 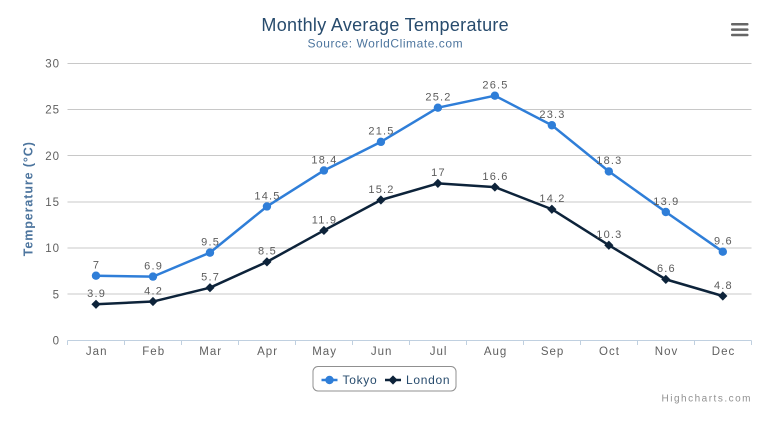 What do you see at coordinates (210, 278) in the screenshot?
I see `svg-text: 5.7` at bounding box center [210, 278].